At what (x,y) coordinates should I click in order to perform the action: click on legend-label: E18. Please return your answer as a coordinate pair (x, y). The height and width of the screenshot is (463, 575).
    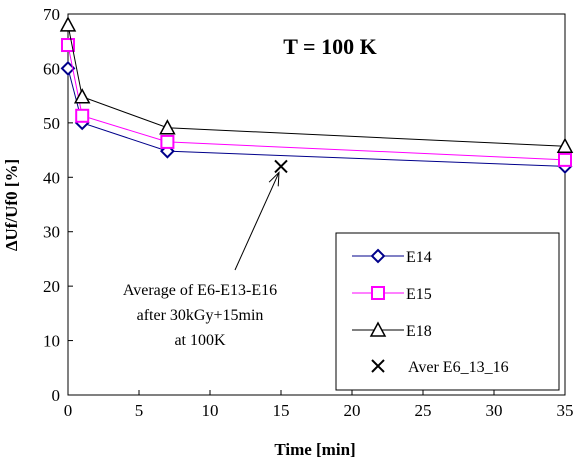
    Looking at the image, I should click on (419, 331).